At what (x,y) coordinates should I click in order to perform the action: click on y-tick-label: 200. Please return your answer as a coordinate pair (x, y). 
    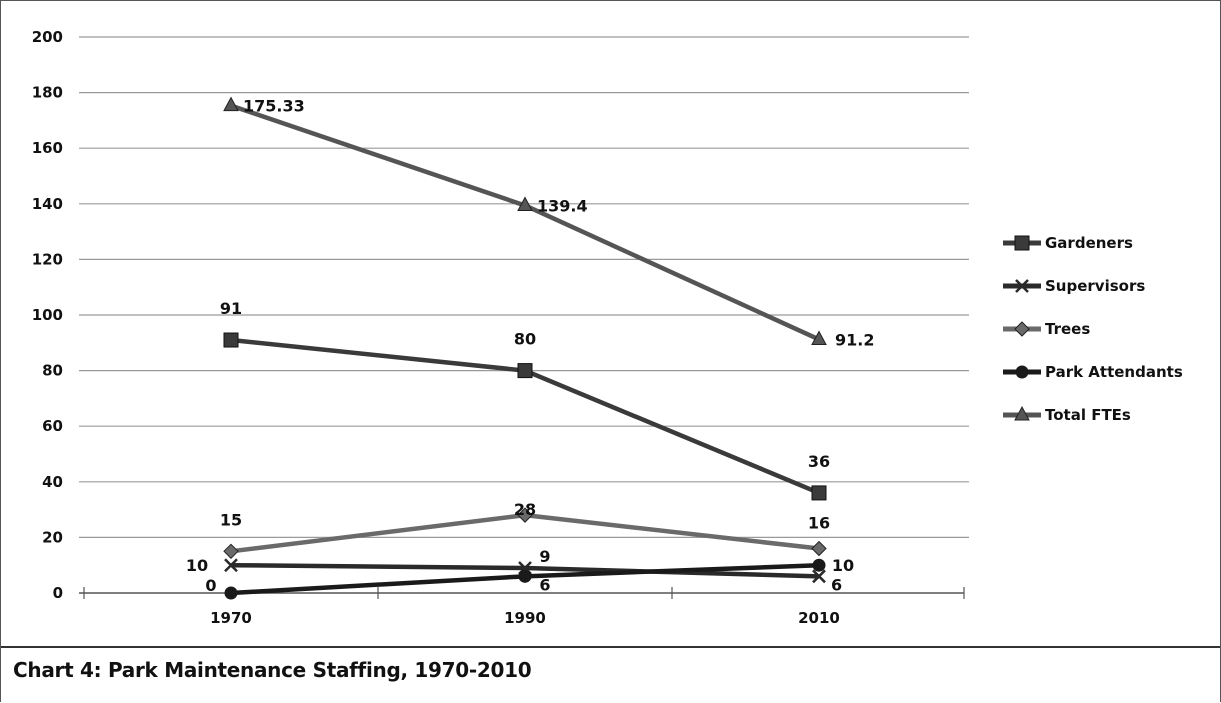
    Looking at the image, I should click on (47, 37).